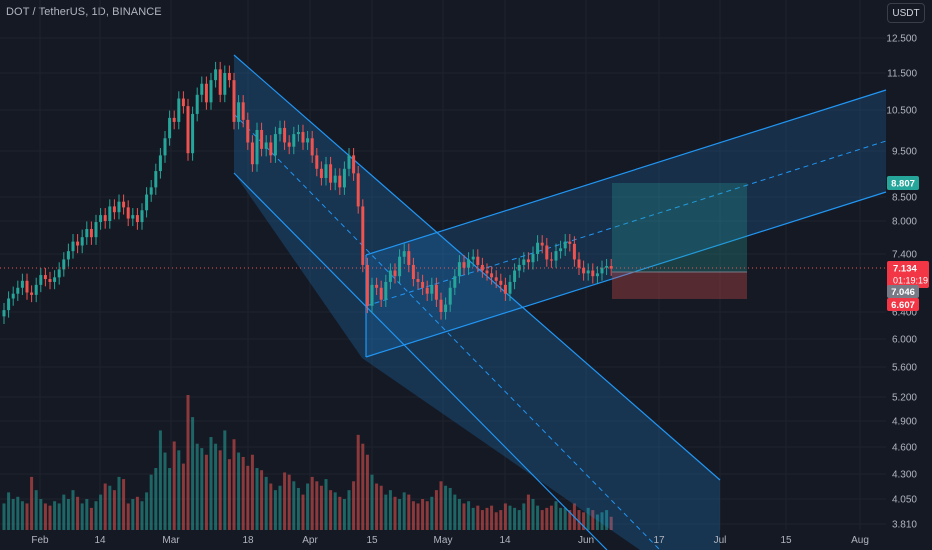 The height and width of the screenshot is (550, 932). I want to click on time-tick-label: Feb, so click(40, 540).